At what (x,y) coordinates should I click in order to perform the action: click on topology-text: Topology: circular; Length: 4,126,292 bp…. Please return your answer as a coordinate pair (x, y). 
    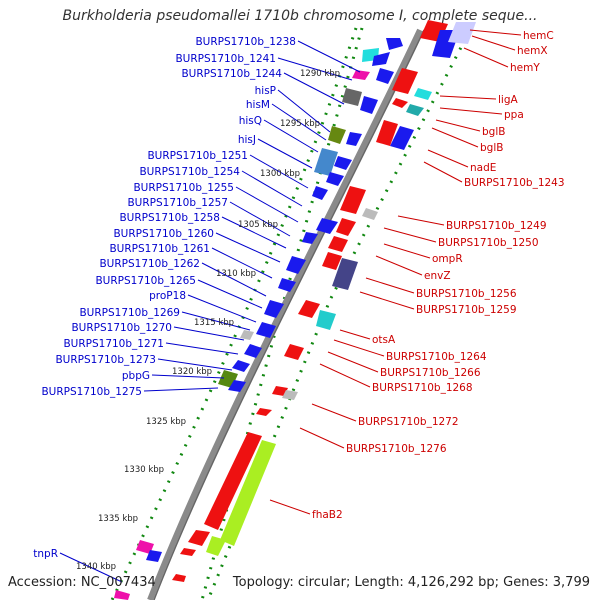
    Looking at the image, I should click on (411, 582).